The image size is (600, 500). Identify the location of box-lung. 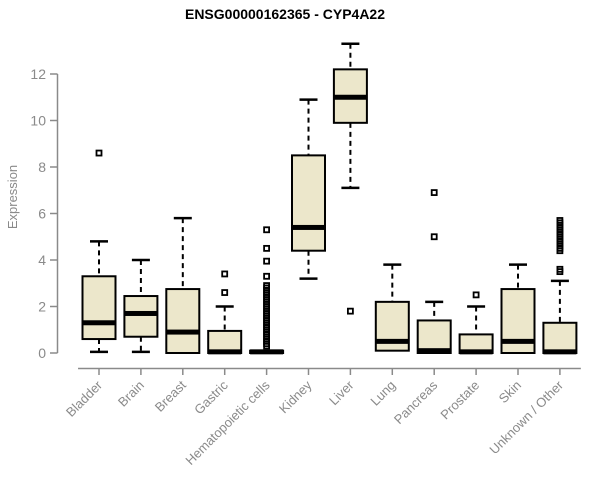
(392, 307).